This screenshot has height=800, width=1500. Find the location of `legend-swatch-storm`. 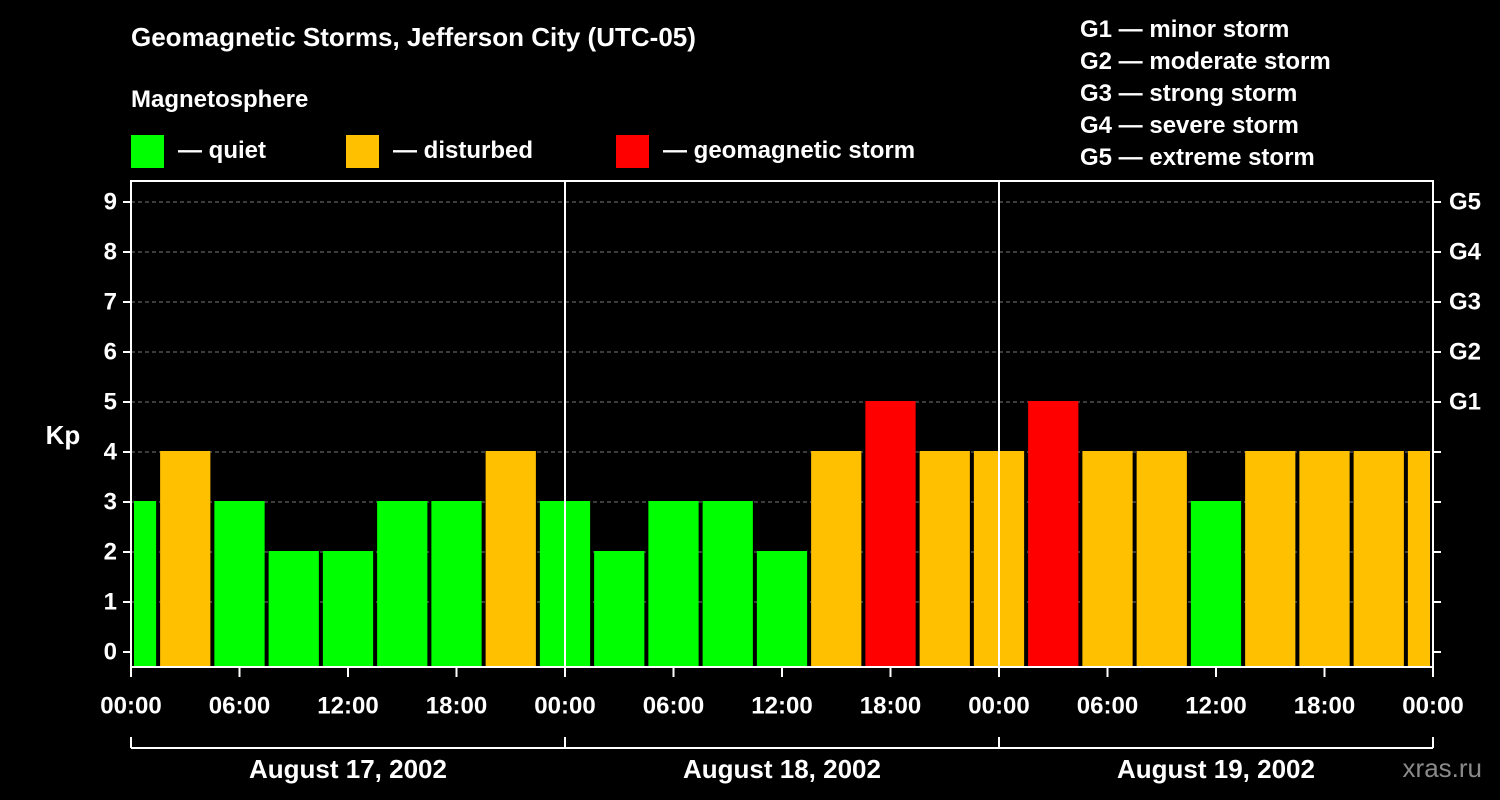

legend-swatch-storm is located at coordinates (632, 151).